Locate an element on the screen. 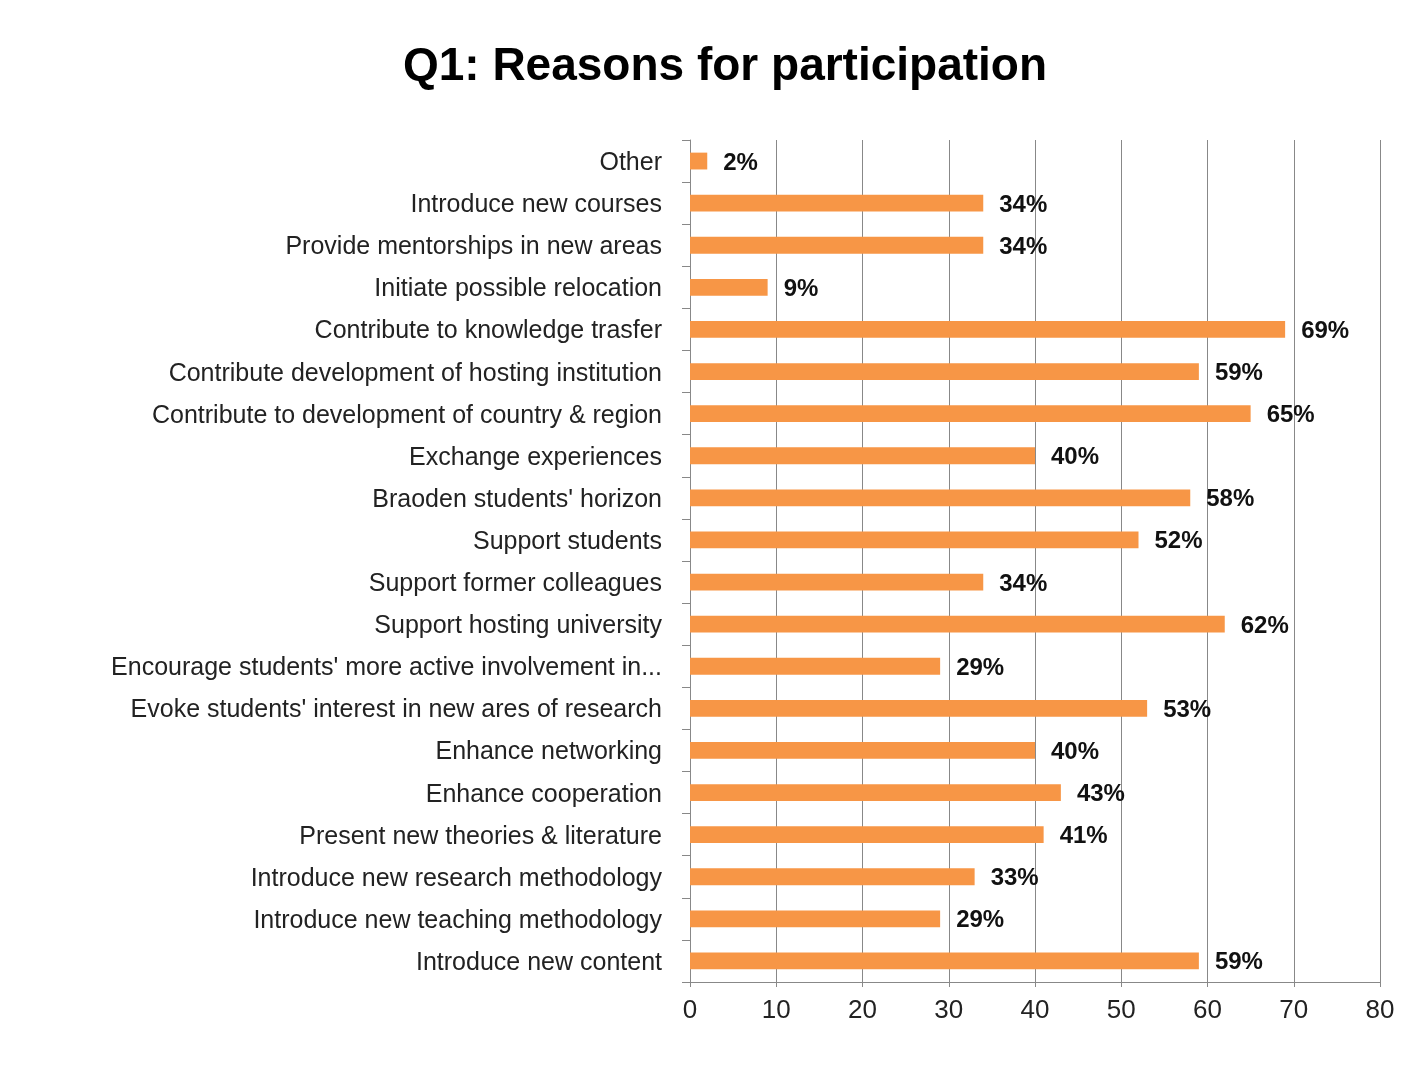  x-tick-label: 0 is located at coordinates (690, 1009).